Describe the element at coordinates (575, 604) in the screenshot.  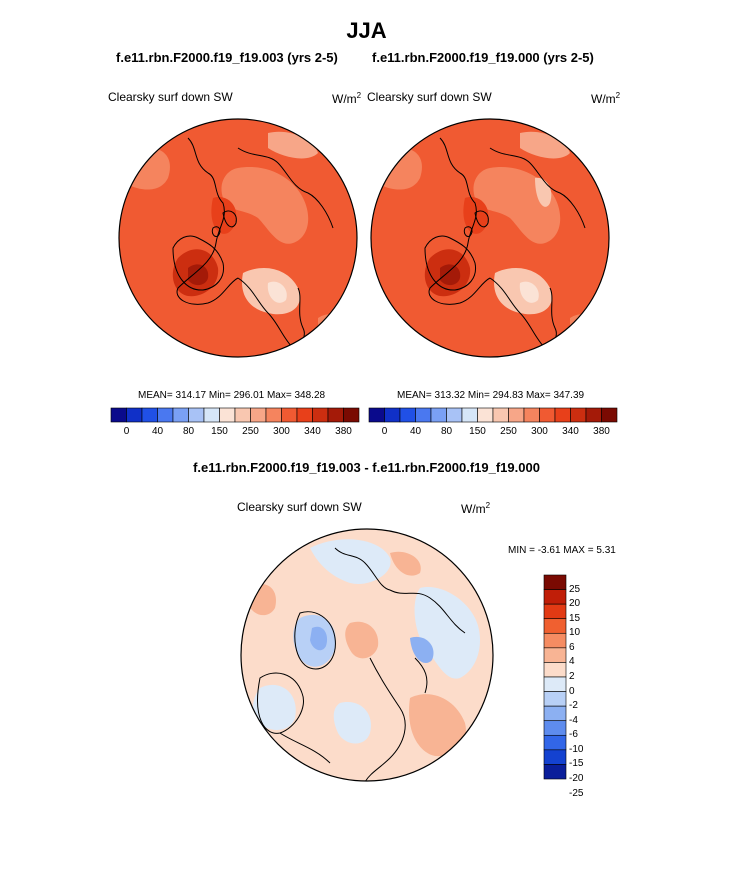
I see `colorbar-tick-label: 20` at that location.